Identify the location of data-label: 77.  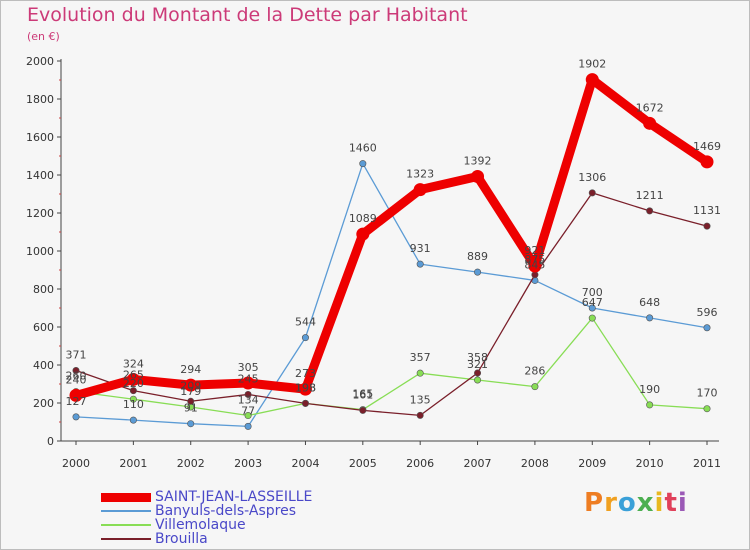
(248, 410).